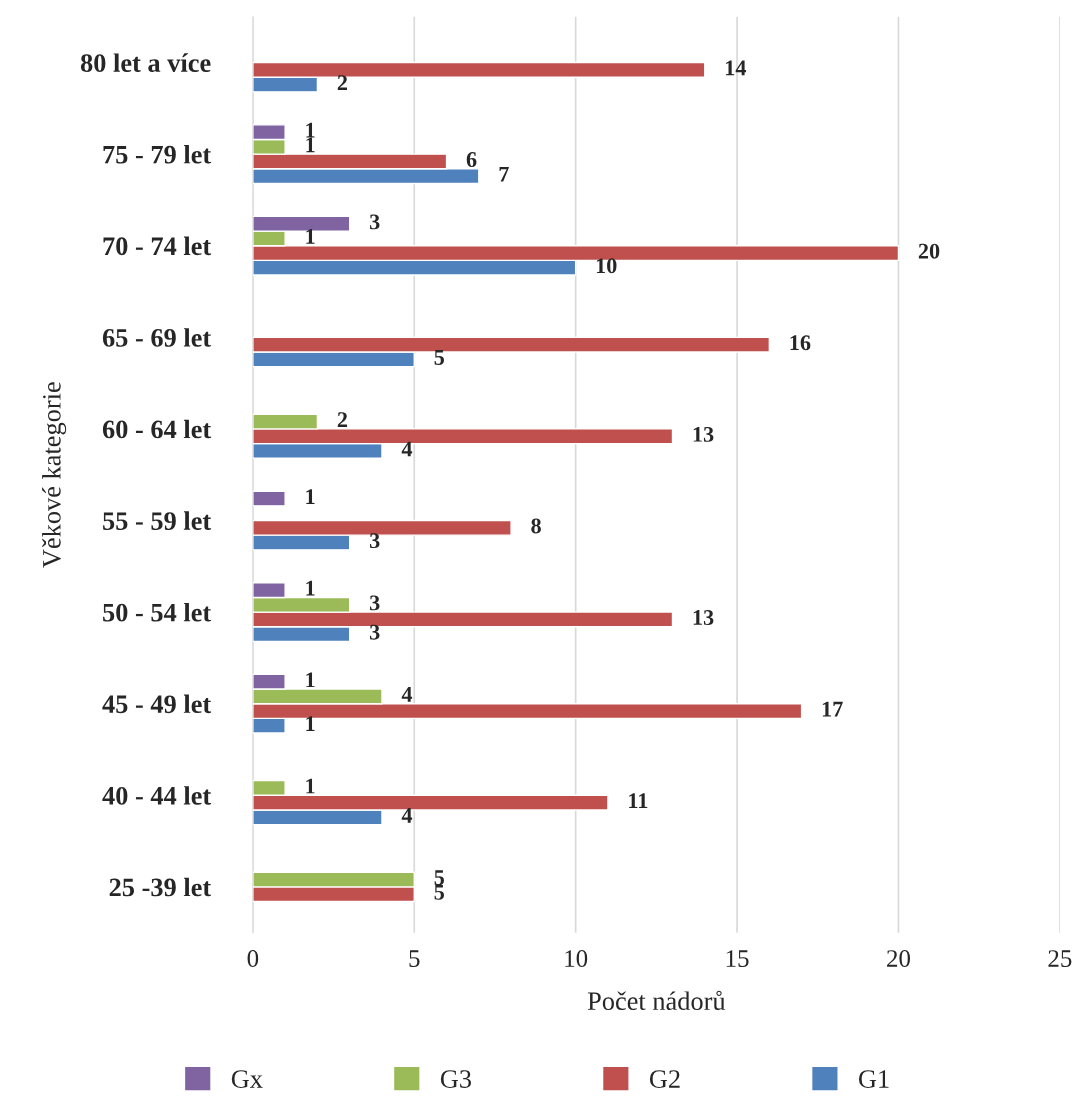  Describe the element at coordinates (157, 520) in the screenshot. I see `y-tick-label: 55 - 59 let` at that location.